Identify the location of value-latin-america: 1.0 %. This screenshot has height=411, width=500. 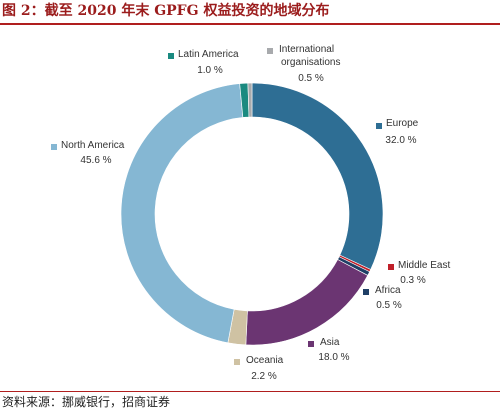
(210, 70).